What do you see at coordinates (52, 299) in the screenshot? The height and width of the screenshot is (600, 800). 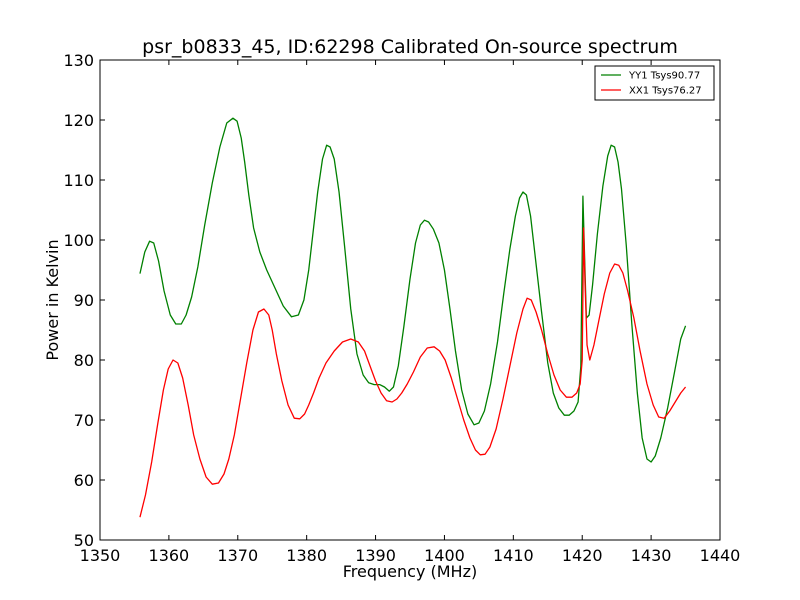 I see `y-axis-label: Power in Kelvin` at bounding box center [52, 299].